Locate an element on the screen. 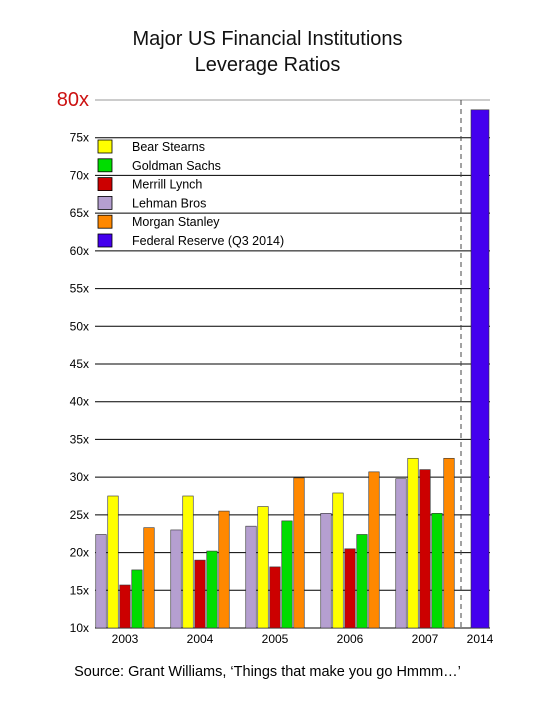  x-axis-tick-labels: 2003 2004 2005 2006 2007 2014 is located at coordinates (303, 639).